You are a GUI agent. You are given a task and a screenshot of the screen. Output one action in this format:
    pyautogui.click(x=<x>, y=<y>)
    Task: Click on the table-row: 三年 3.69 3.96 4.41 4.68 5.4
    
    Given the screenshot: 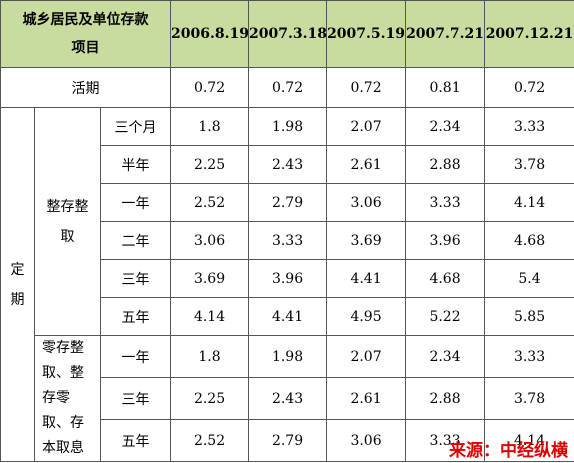 What is the action you would take?
    pyautogui.click(x=287, y=278)
    